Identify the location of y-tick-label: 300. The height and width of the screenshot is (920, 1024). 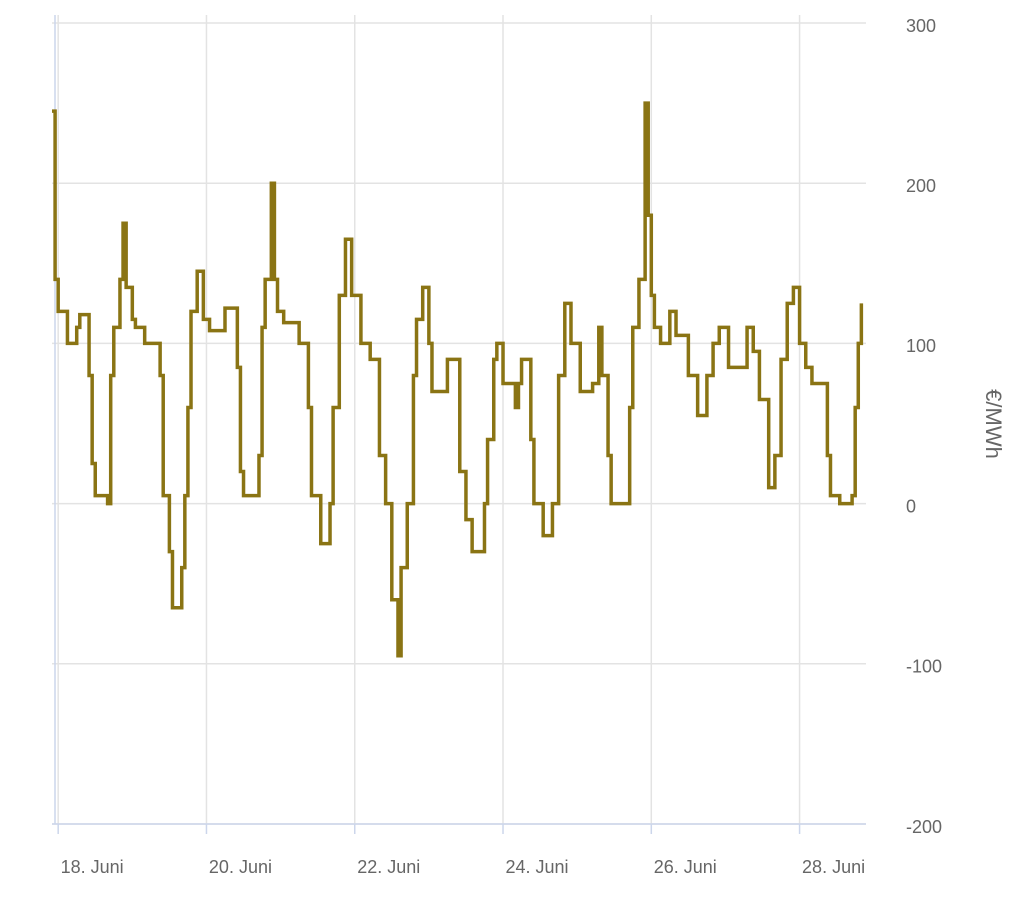
(921, 26).